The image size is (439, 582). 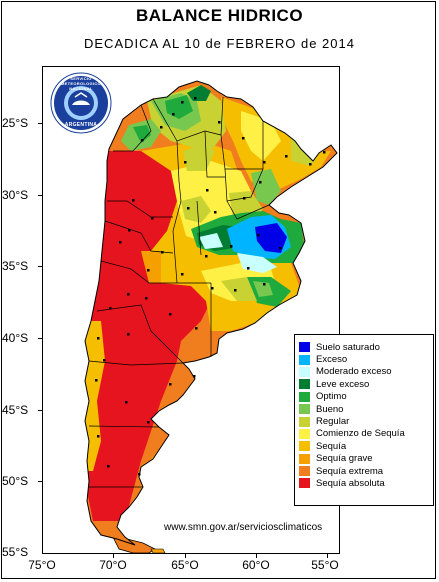 What do you see at coordinates (348, 347) in the screenshot?
I see `legend-label: Suelo saturado` at bounding box center [348, 347].